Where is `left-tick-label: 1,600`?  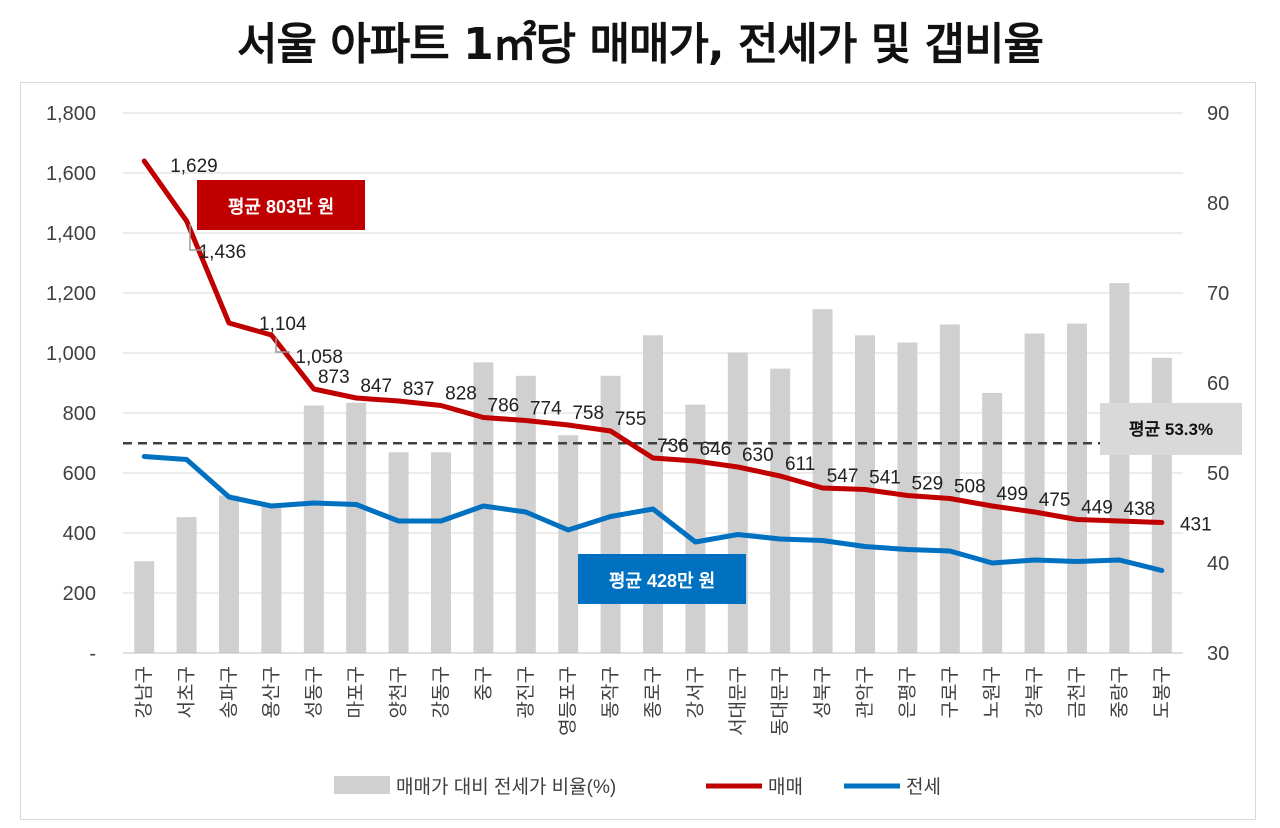 left-tick-label: 1,600 is located at coordinates (71, 174).